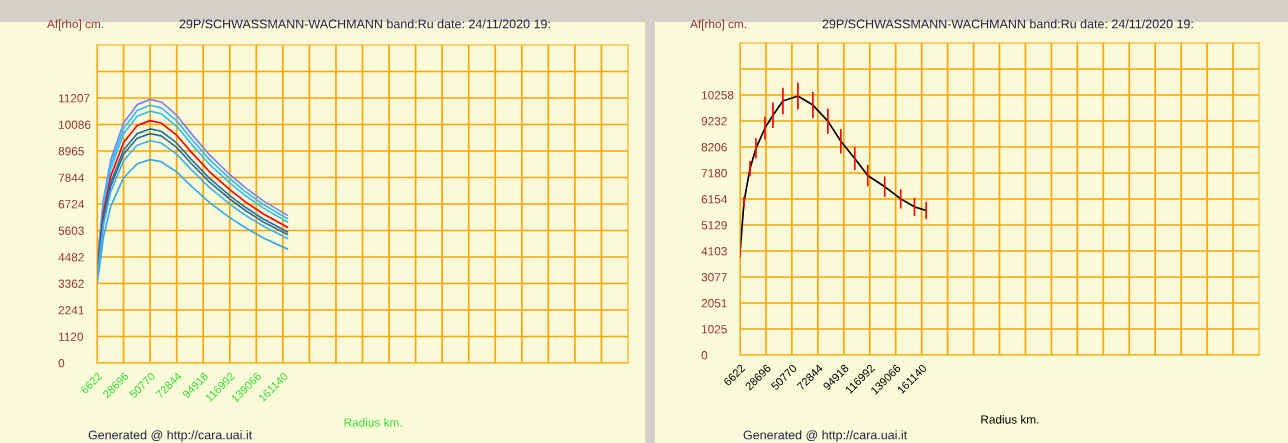  Describe the element at coordinates (71, 204) in the screenshot. I see `y-tick-label: 6724` at that location.